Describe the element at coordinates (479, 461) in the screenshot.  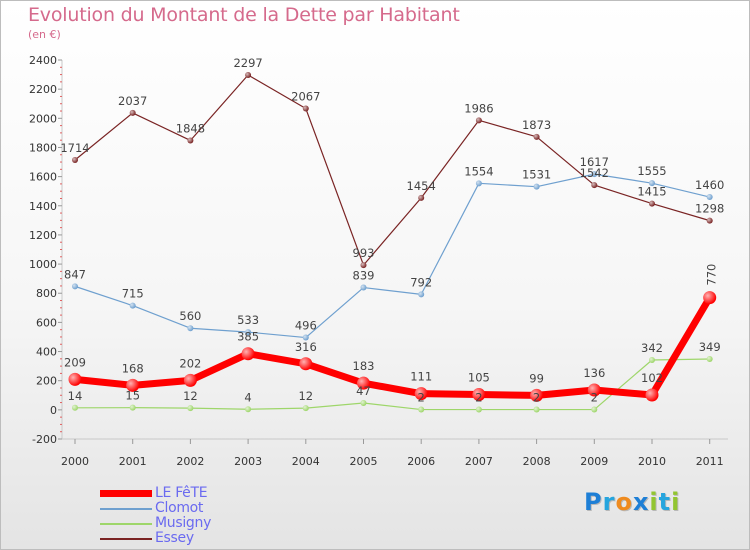
I see `x-tick-label: 2007` at that location.